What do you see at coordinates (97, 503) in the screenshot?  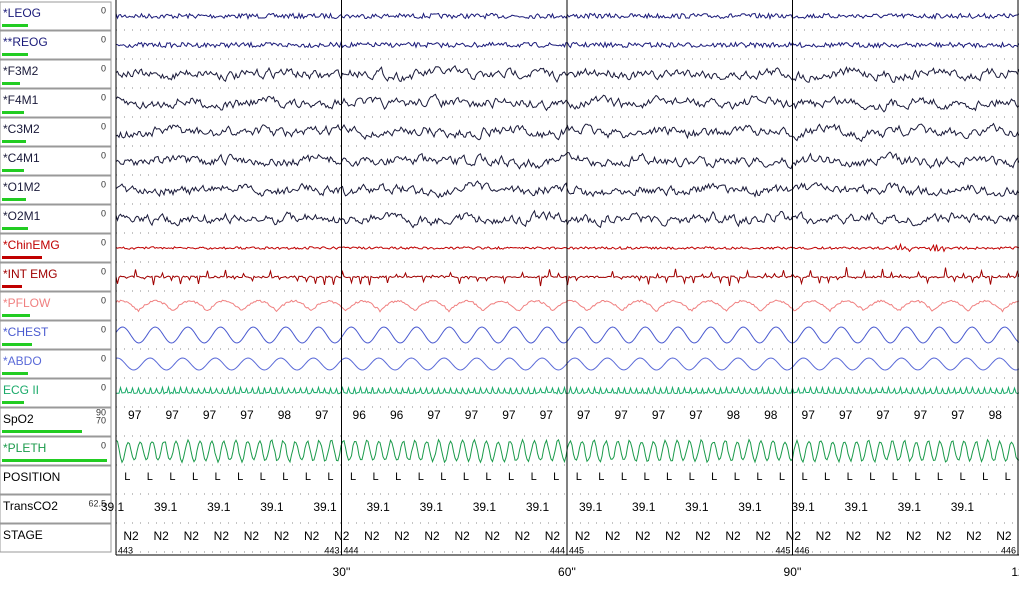 I see `scale-label: 62.5` at bounding box center [97, 503].